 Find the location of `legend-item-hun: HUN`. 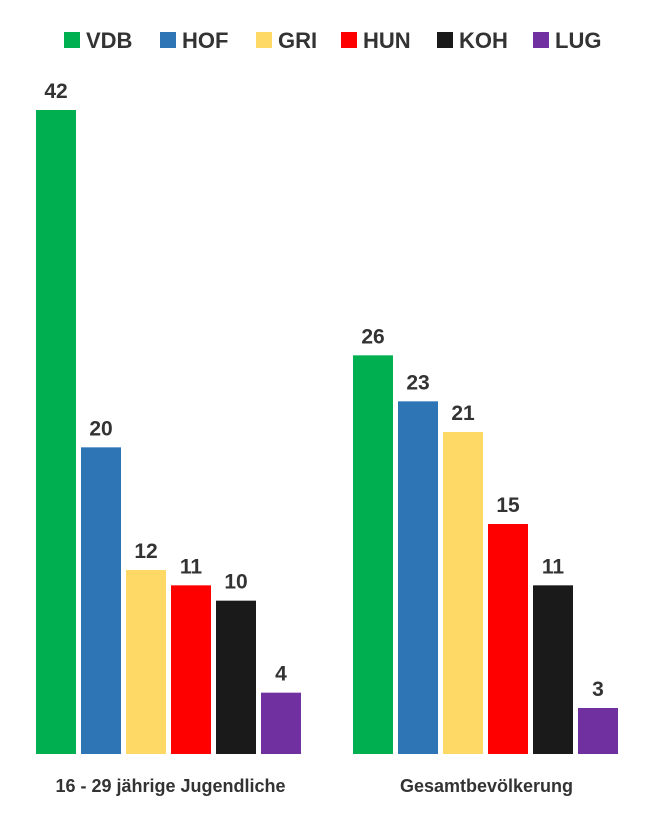

legend-item-hun: HUN is located at coordinates (376, 40).